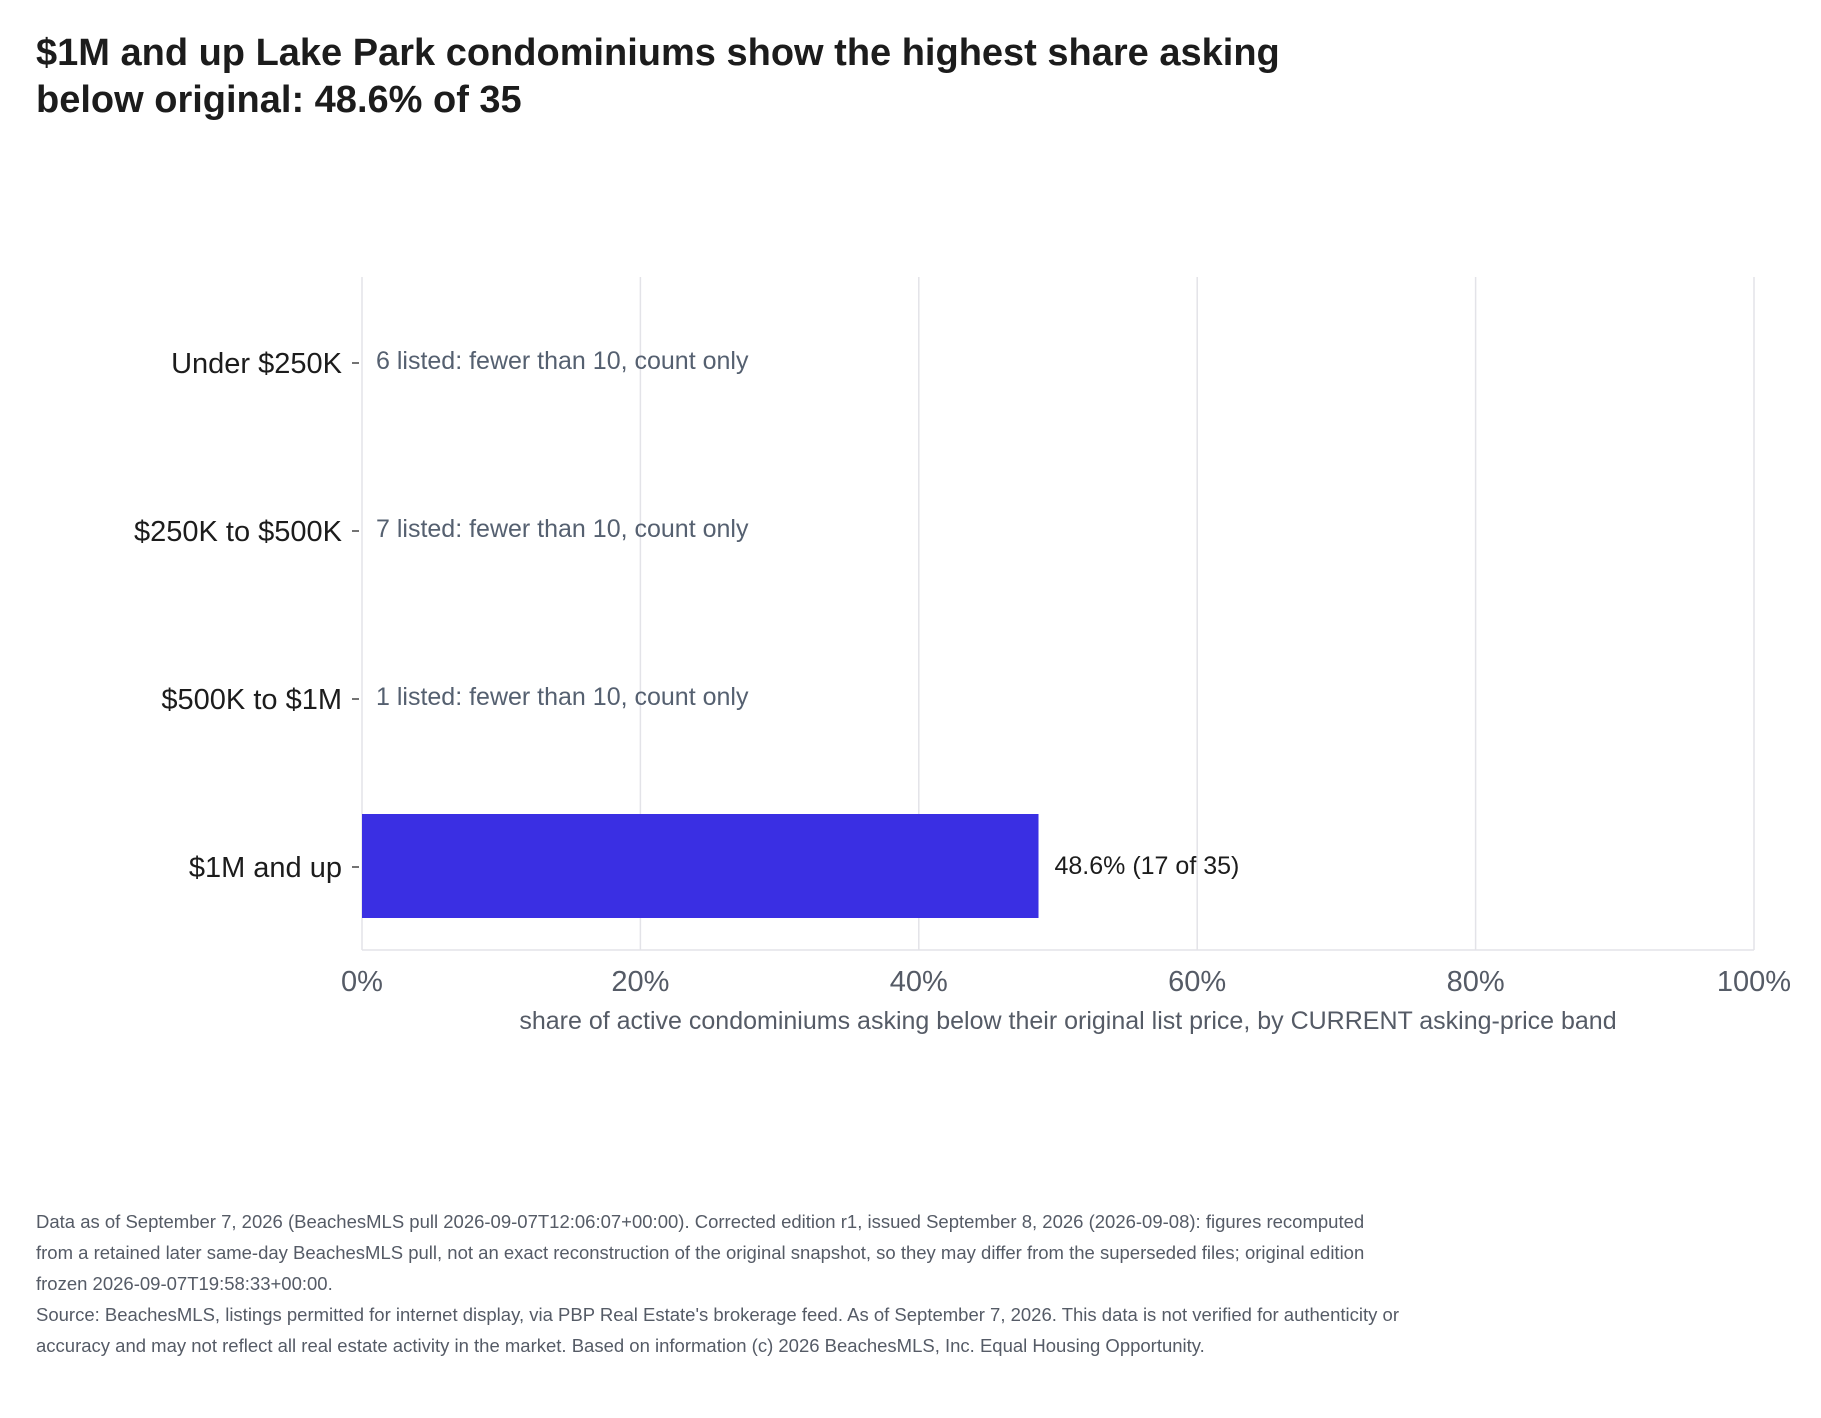  I want to click on y-tick-label: Under $250K, so click(257, 364).